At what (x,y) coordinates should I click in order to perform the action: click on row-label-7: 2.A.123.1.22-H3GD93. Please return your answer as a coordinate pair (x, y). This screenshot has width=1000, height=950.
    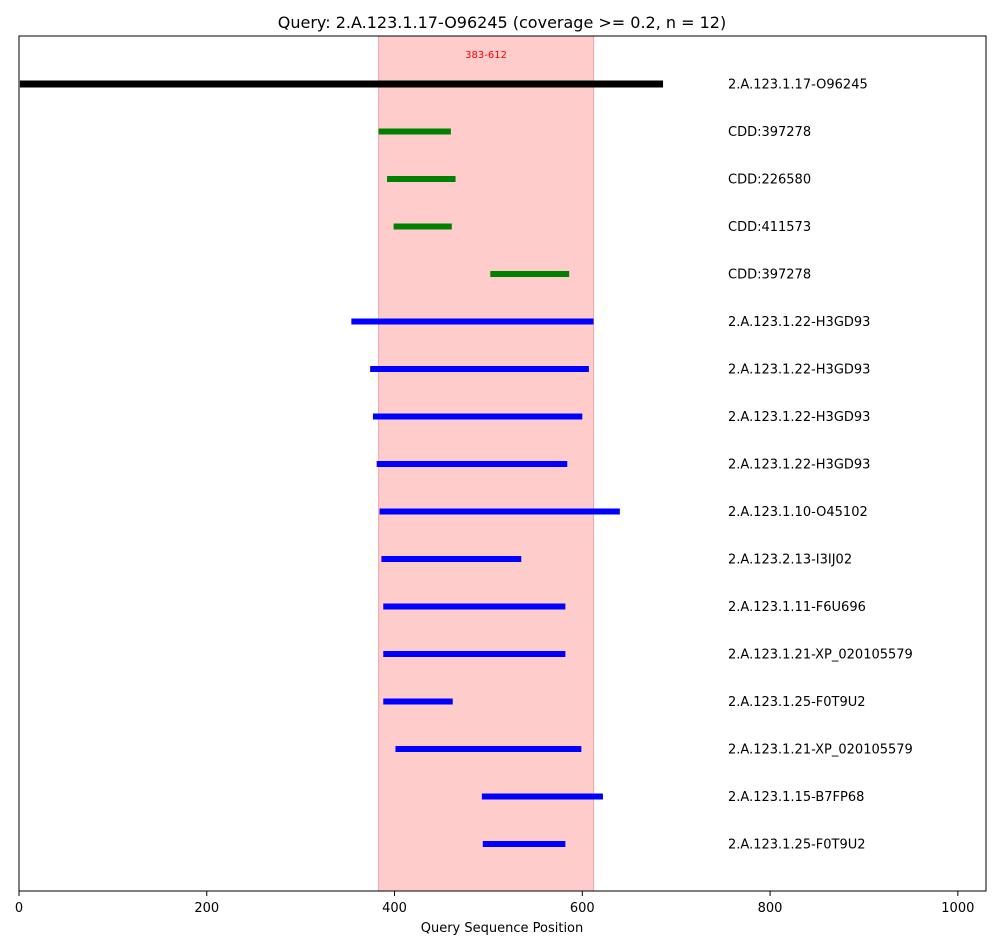
    Looking at the image, I should click on (799, 370).